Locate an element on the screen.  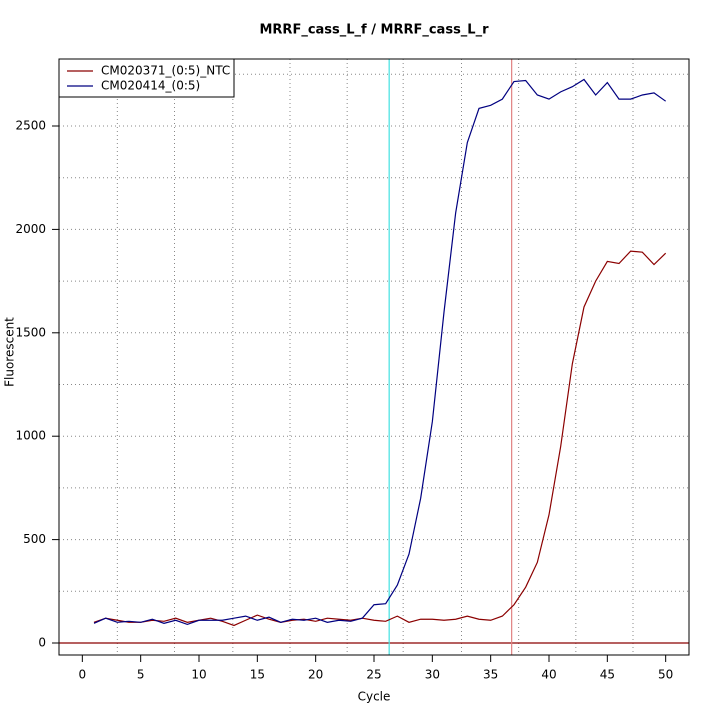
legend-label: CM020371_(0:5)_NTC is located at coordinates (165, 71).